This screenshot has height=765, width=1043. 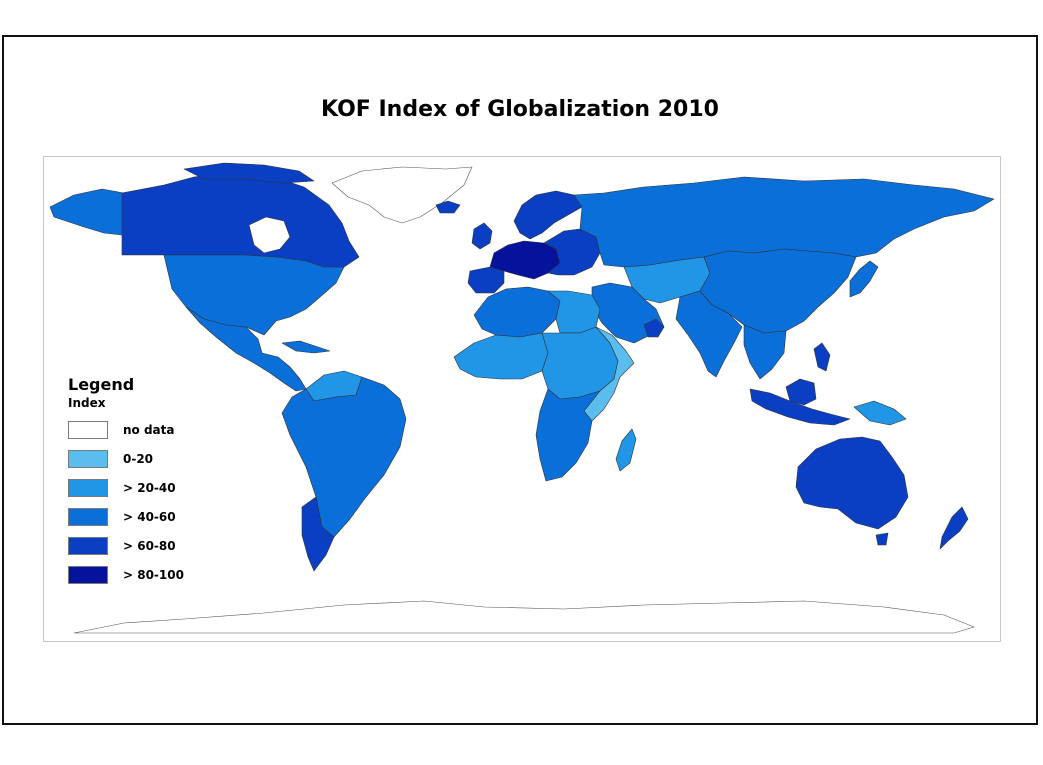 What do you see at coordinates (852, 483) in the screenshot?
I see `region-australia` at bounding box center [852, 483].